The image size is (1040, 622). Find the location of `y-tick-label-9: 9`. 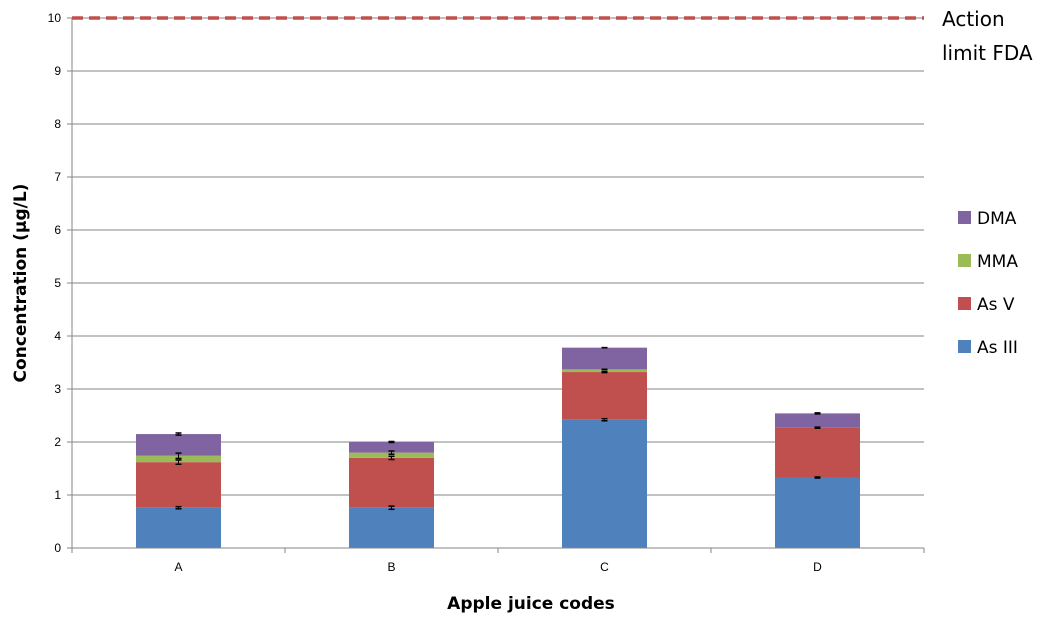

y-tick-label-9: 9 is located at coordinates (57, 71).